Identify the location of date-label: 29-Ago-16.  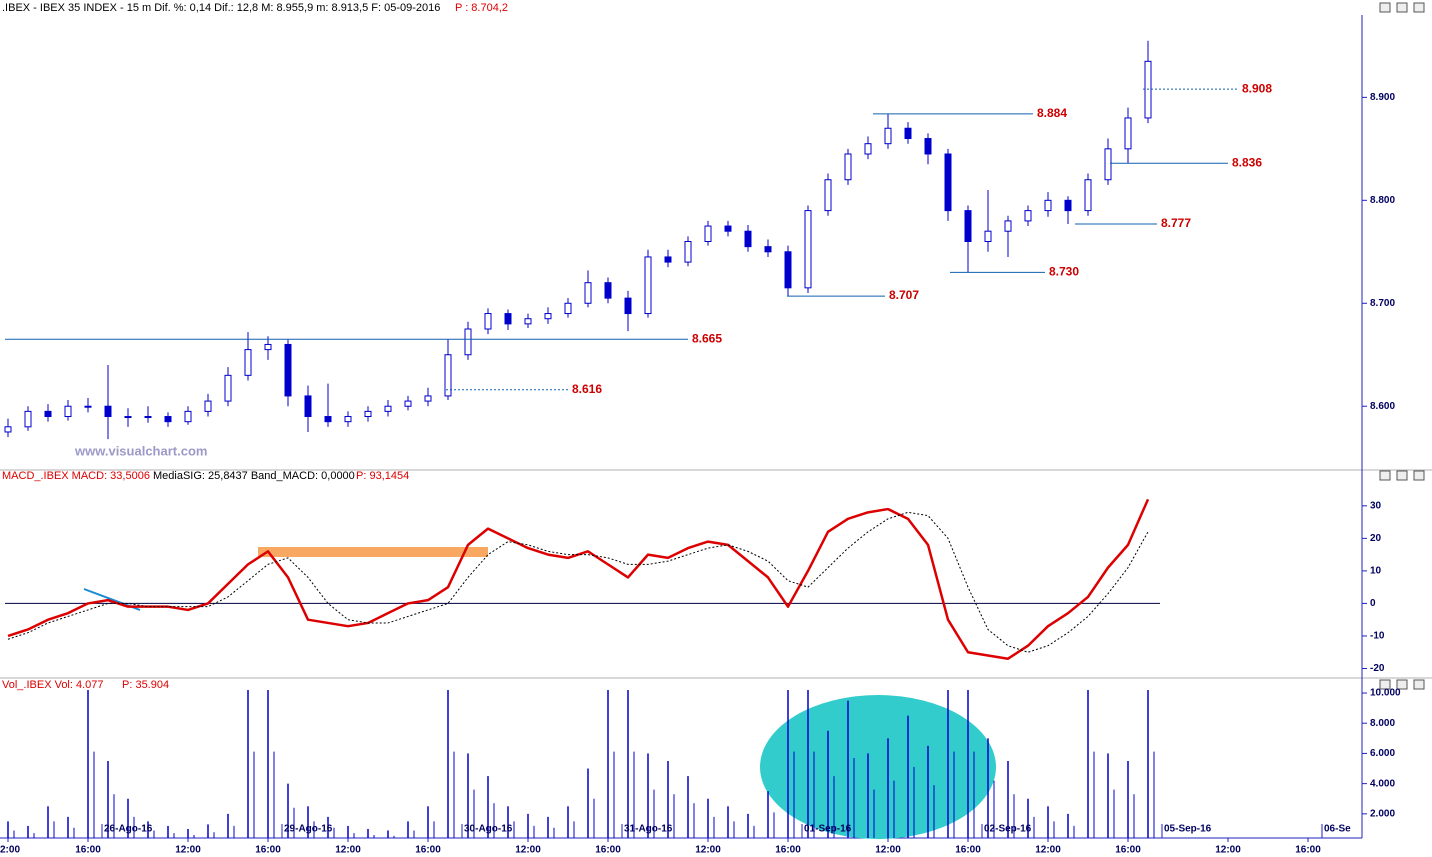
(308, 829).